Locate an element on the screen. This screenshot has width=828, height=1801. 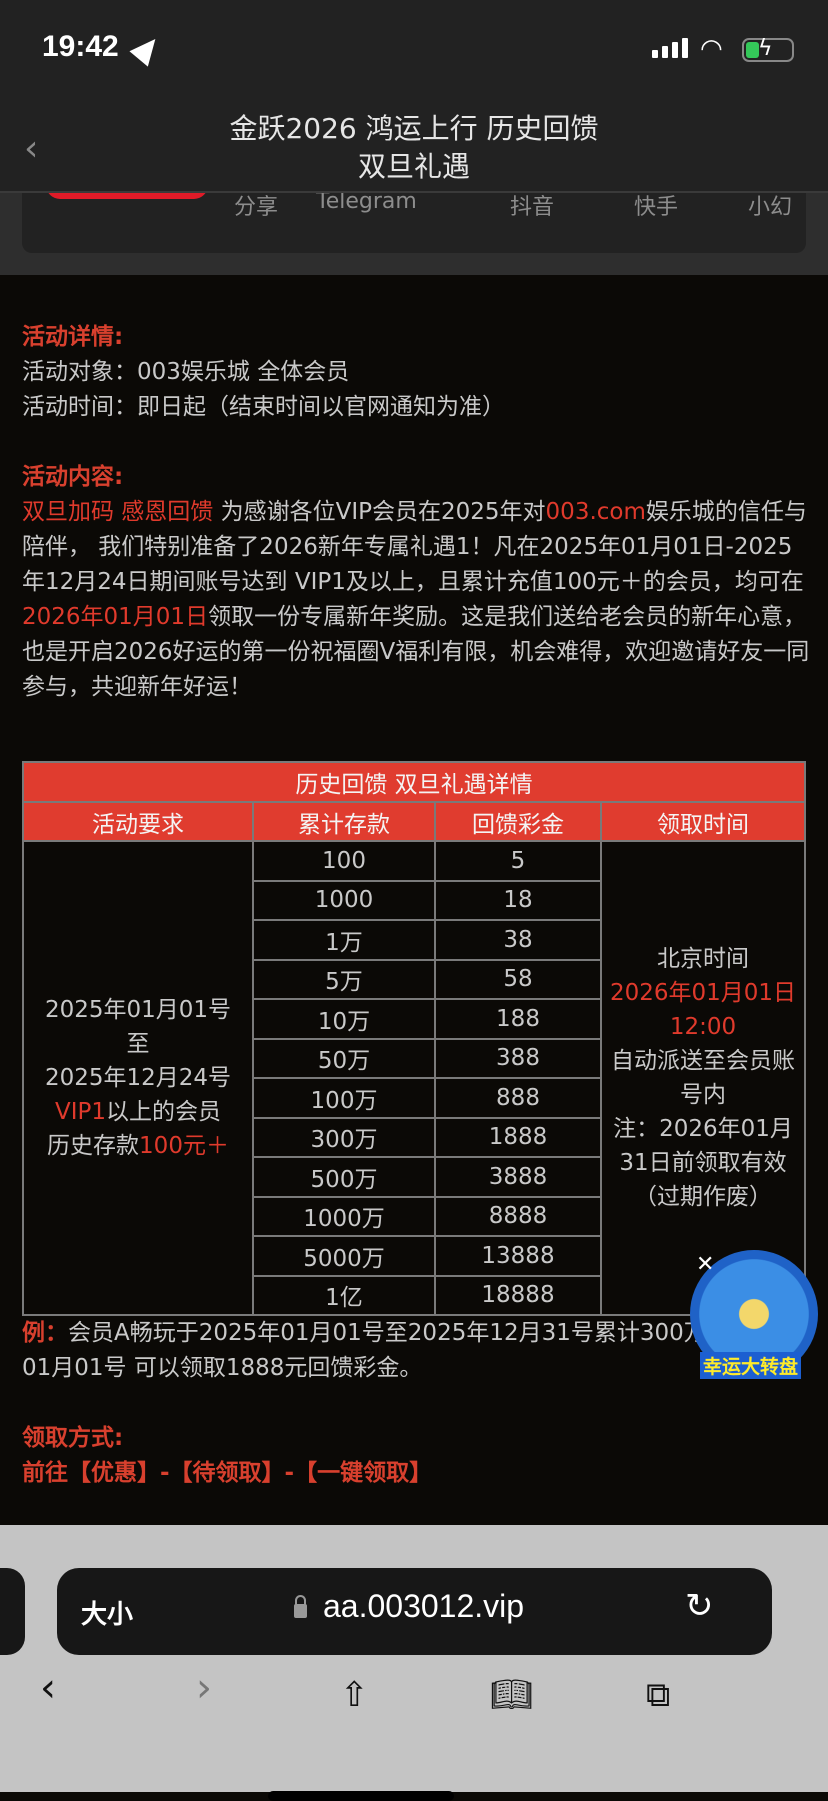
bonus-cell: 18888 is located at coordinates (518, 1295).